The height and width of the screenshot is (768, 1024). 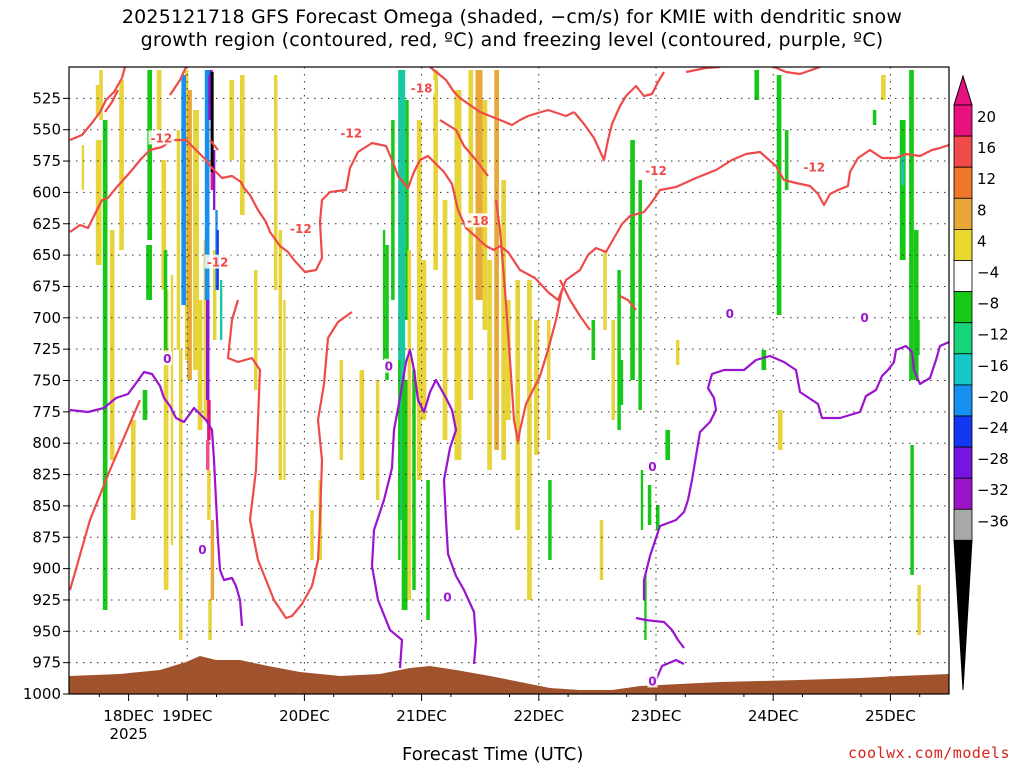 I want to click on contour-label-11: 0, so click(x=447, y=597).